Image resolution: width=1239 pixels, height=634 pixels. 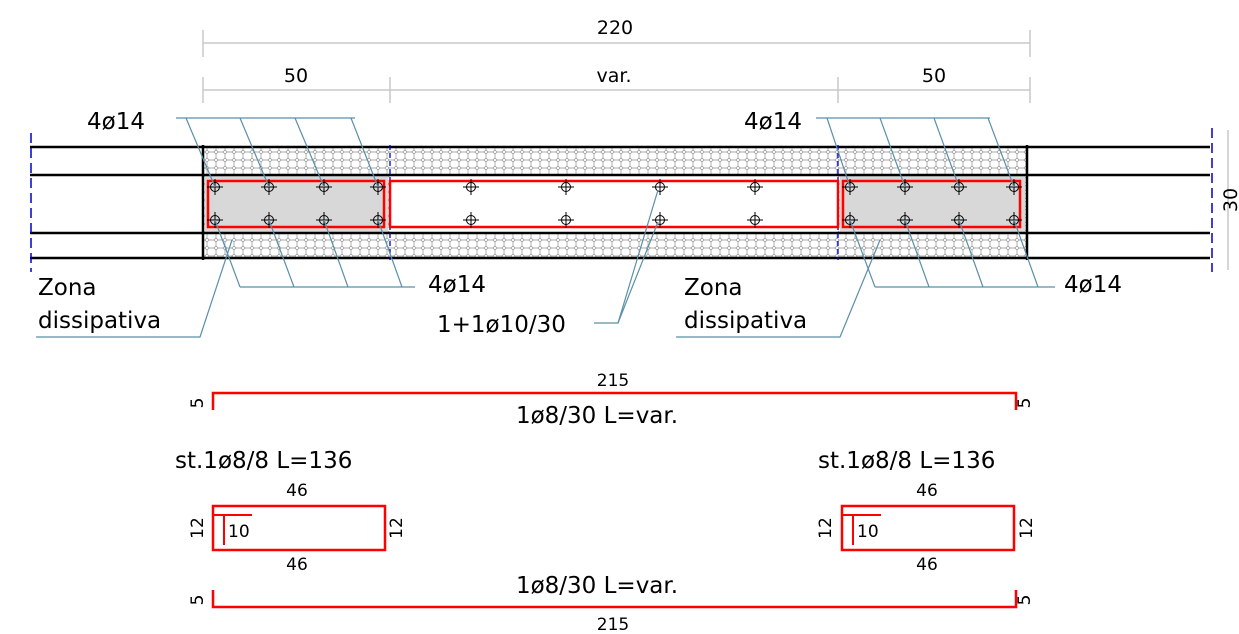 I want to click on label-top-right-bars: 4ø14, so click(x=773, y=122).